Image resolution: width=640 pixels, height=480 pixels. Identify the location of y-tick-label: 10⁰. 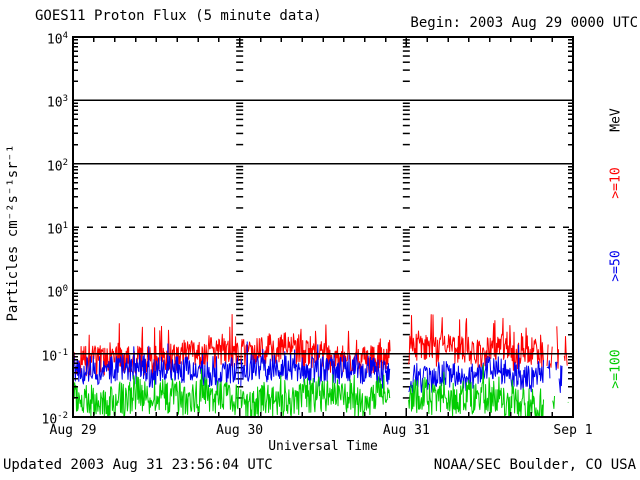
(57, 292).